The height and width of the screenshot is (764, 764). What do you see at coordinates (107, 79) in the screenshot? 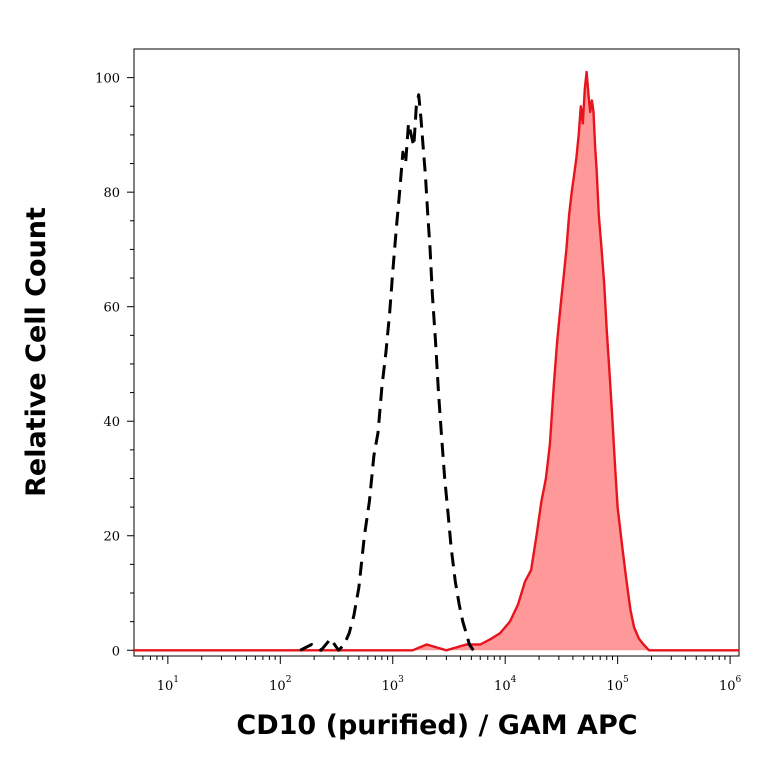
I see `y-tick-label: 100` at bounding box center [107, 79].